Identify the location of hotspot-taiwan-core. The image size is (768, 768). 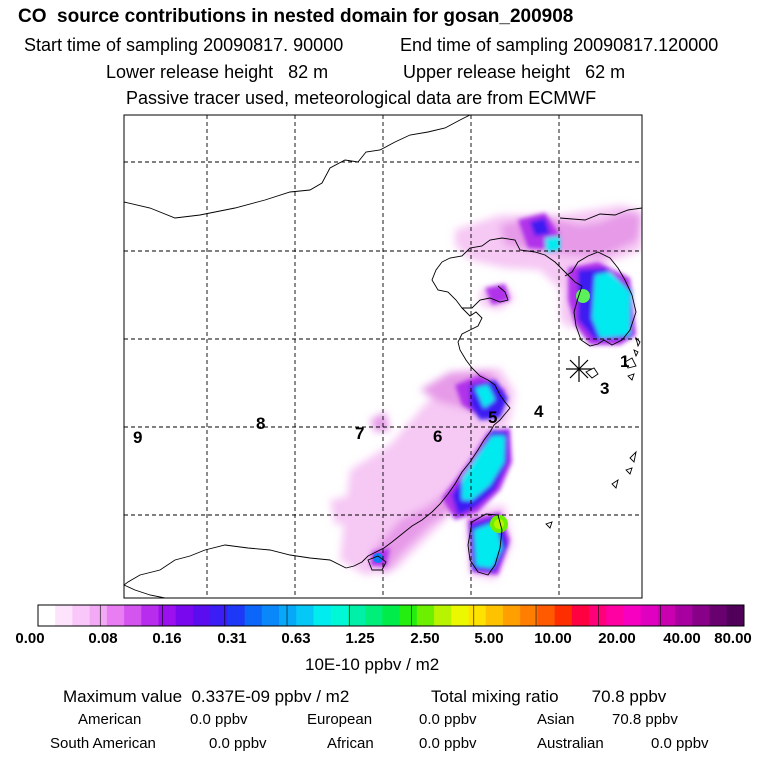
(499, 524).